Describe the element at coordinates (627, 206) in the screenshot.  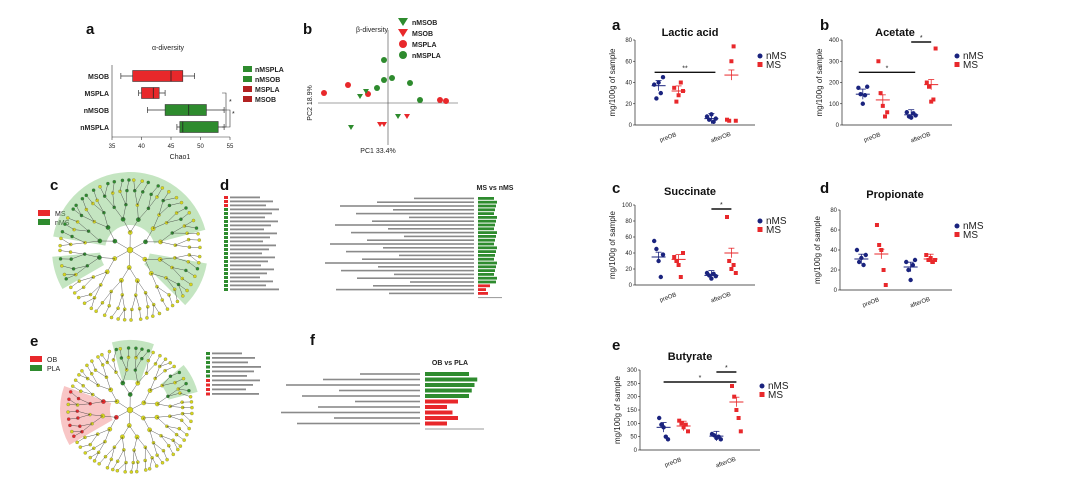
I see `scfa-y-tick-label: 100` at that location.